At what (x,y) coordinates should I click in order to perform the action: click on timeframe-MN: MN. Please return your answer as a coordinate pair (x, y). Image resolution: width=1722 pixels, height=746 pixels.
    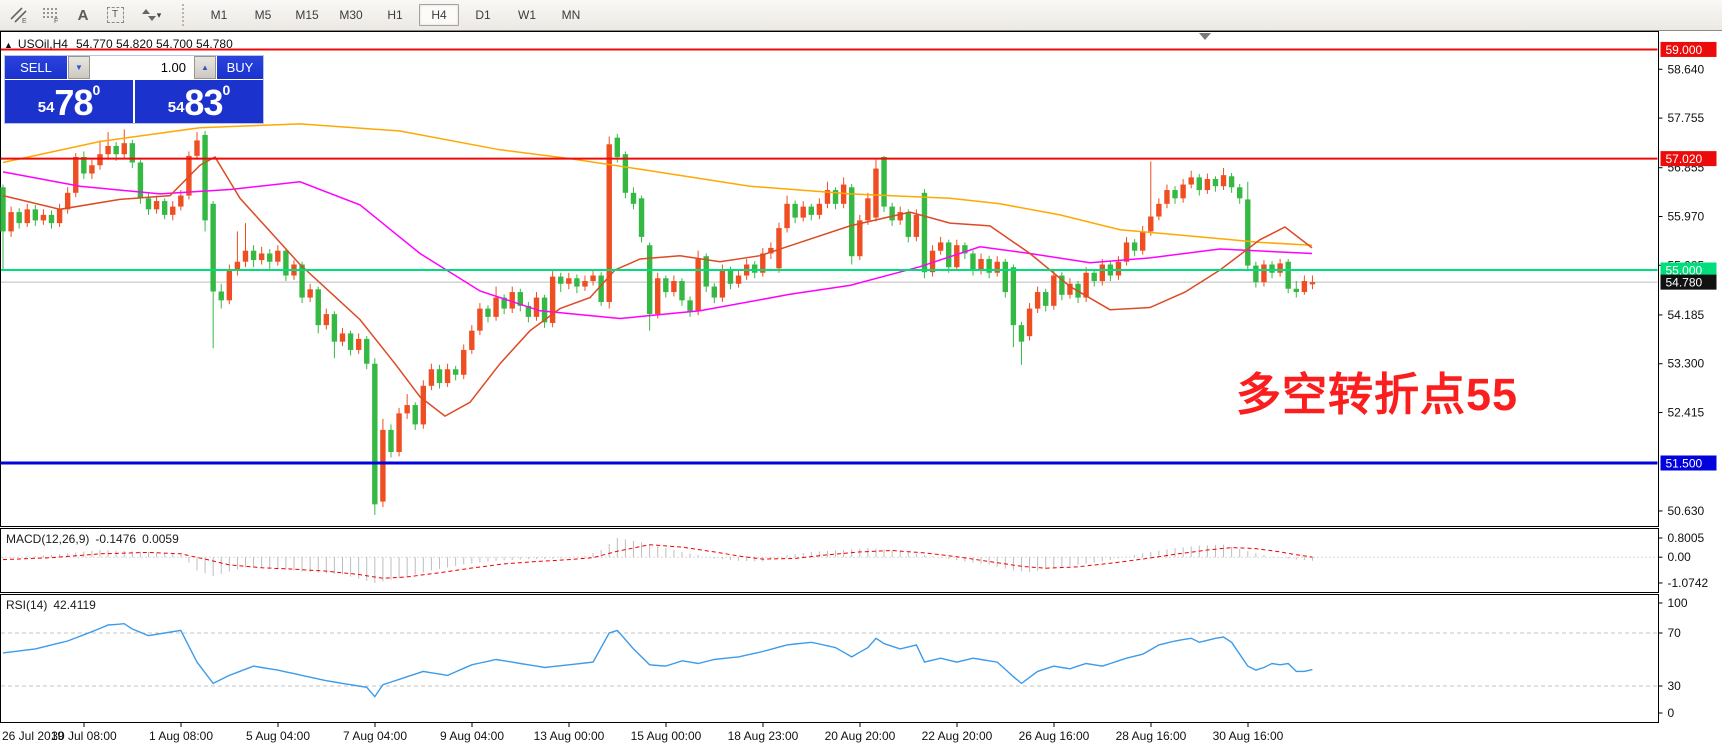
    Looking at the image, I should click on (571, 15).